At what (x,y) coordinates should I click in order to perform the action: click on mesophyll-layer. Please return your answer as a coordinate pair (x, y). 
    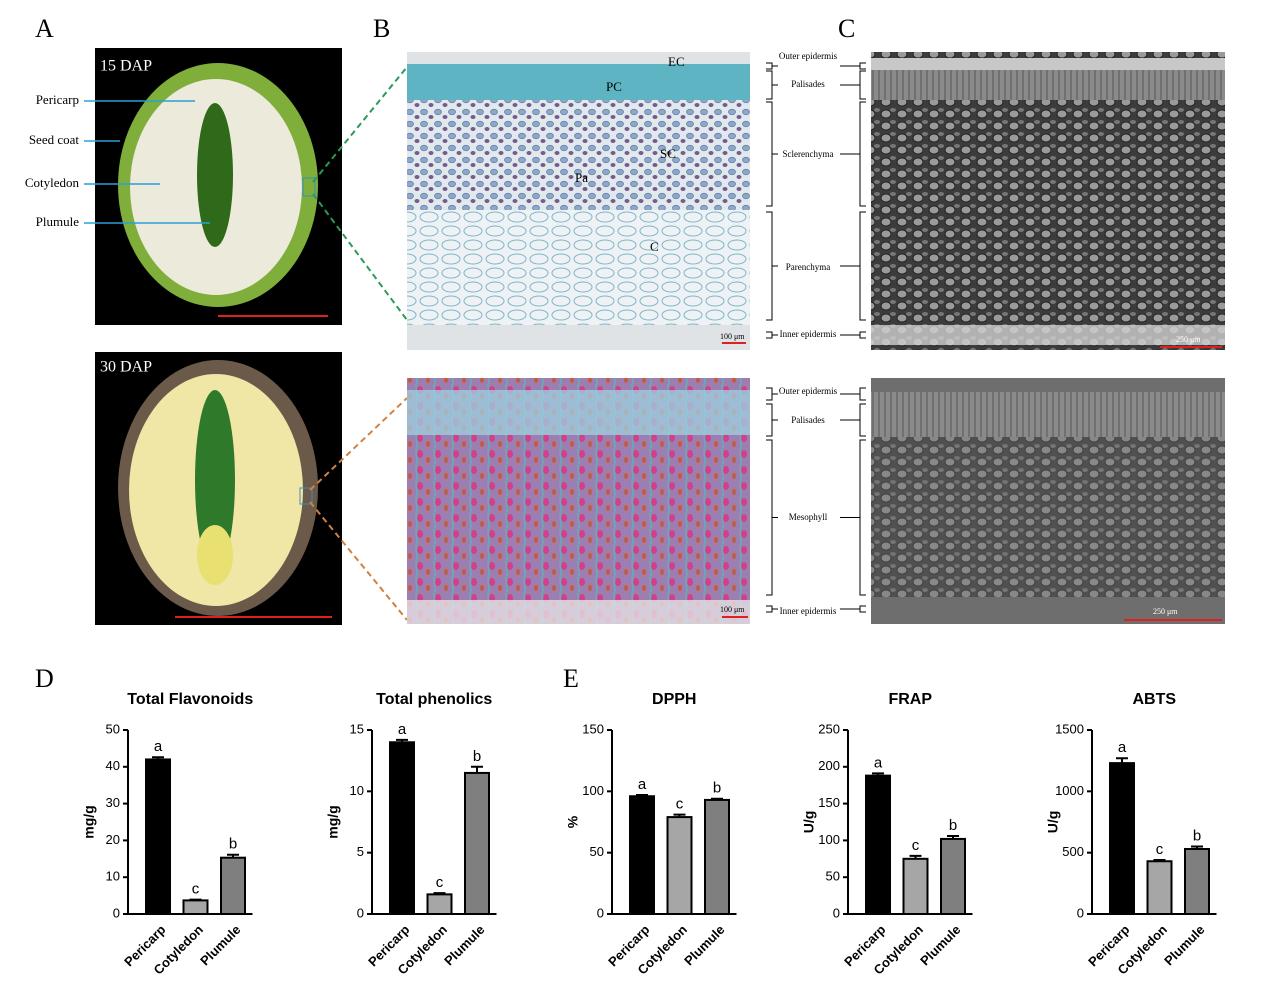
    Looking at the image, I should click on (1048, 517).